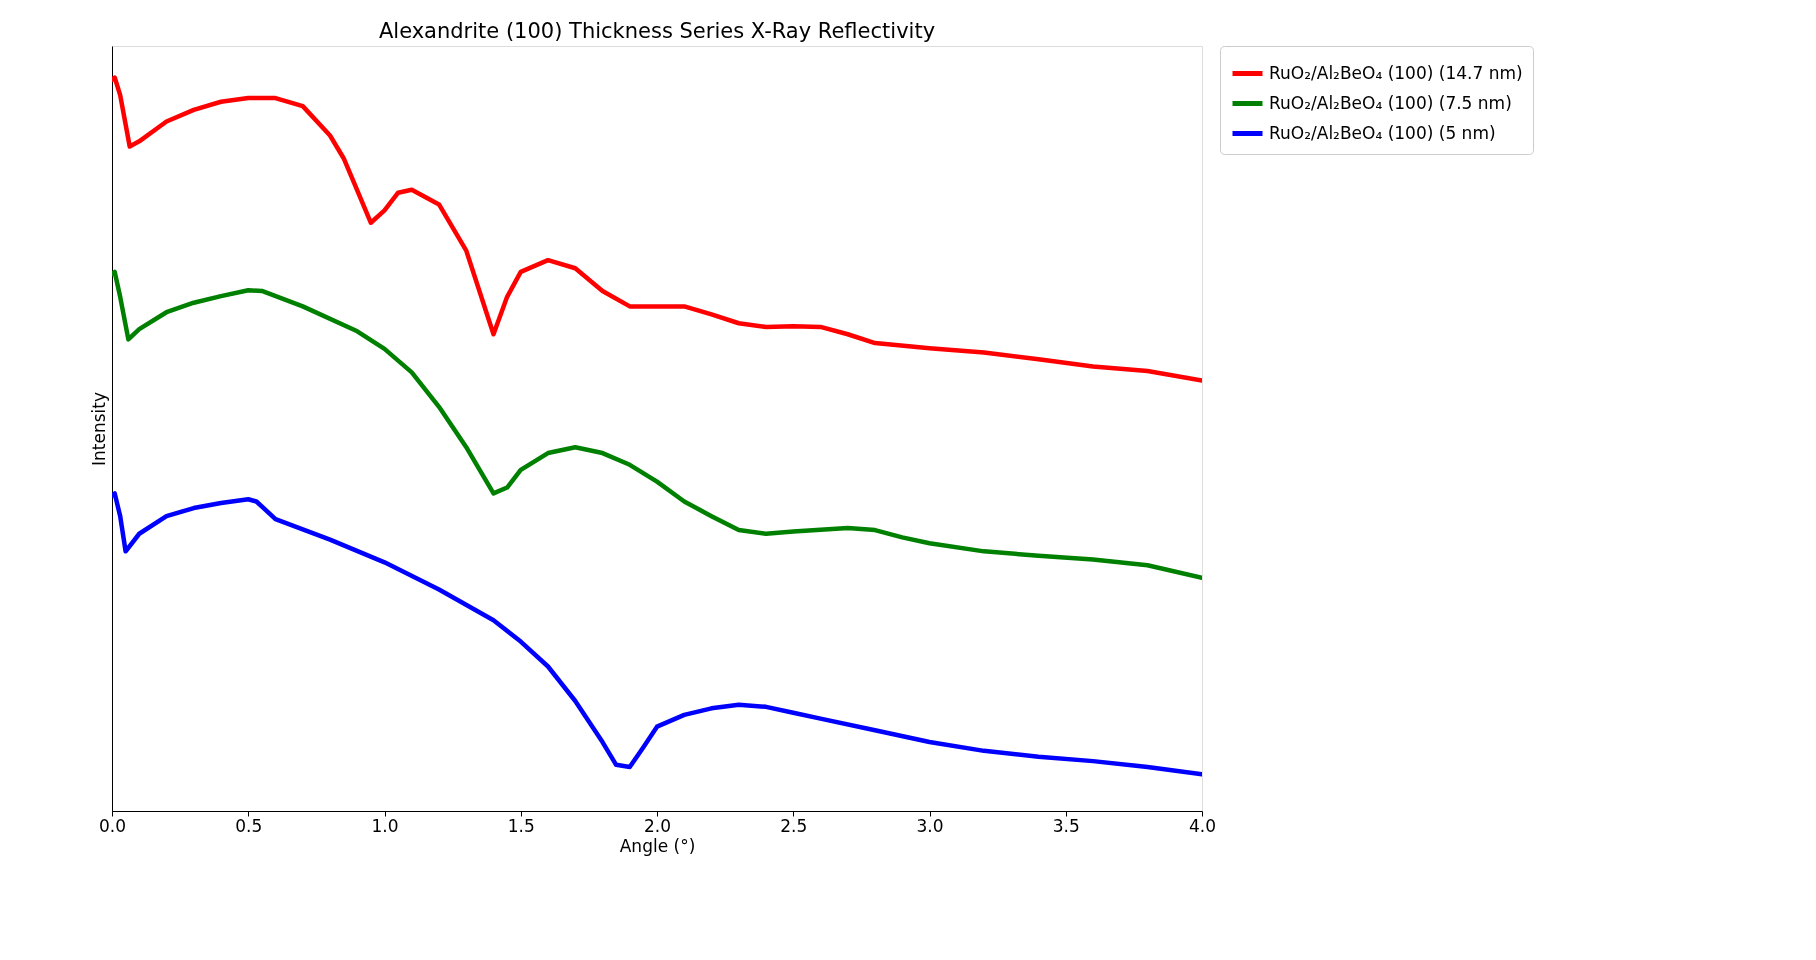  Describe the element at coordinates (1396, 72) in the screenshot. I see `legend-label: RuO₂/Al₂BeO₄ (100) (14.7 nm)` at that location.